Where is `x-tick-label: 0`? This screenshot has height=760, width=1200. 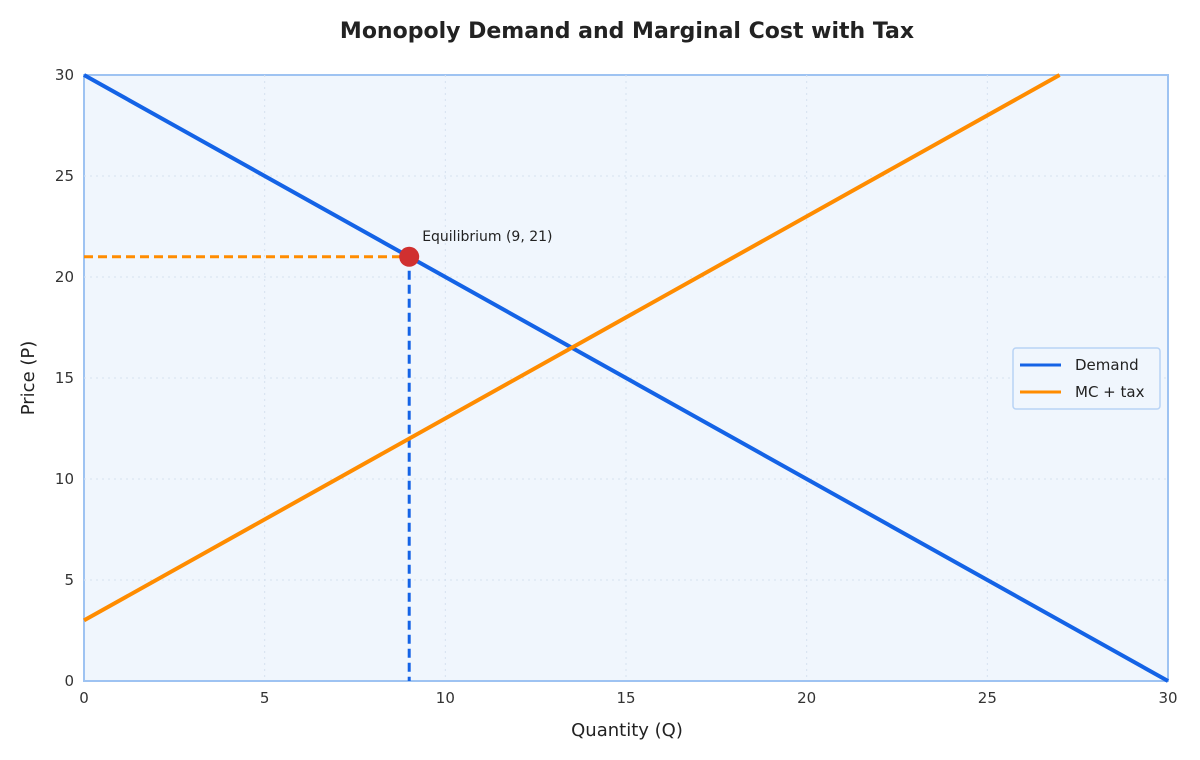
x-tick-label: 0 is located at coordinates (84, 698).